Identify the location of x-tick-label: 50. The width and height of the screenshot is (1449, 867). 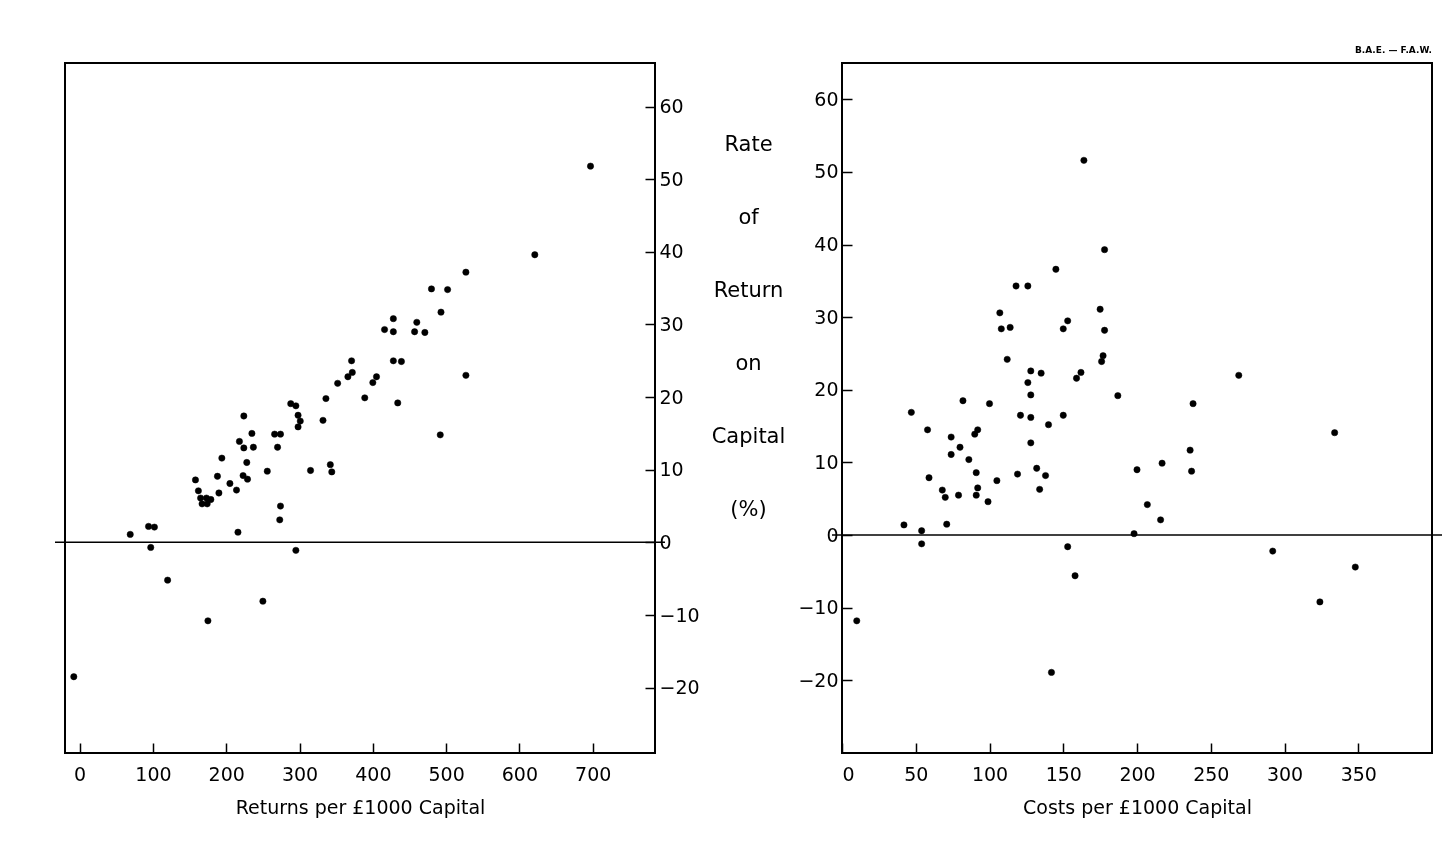
(916, 773).